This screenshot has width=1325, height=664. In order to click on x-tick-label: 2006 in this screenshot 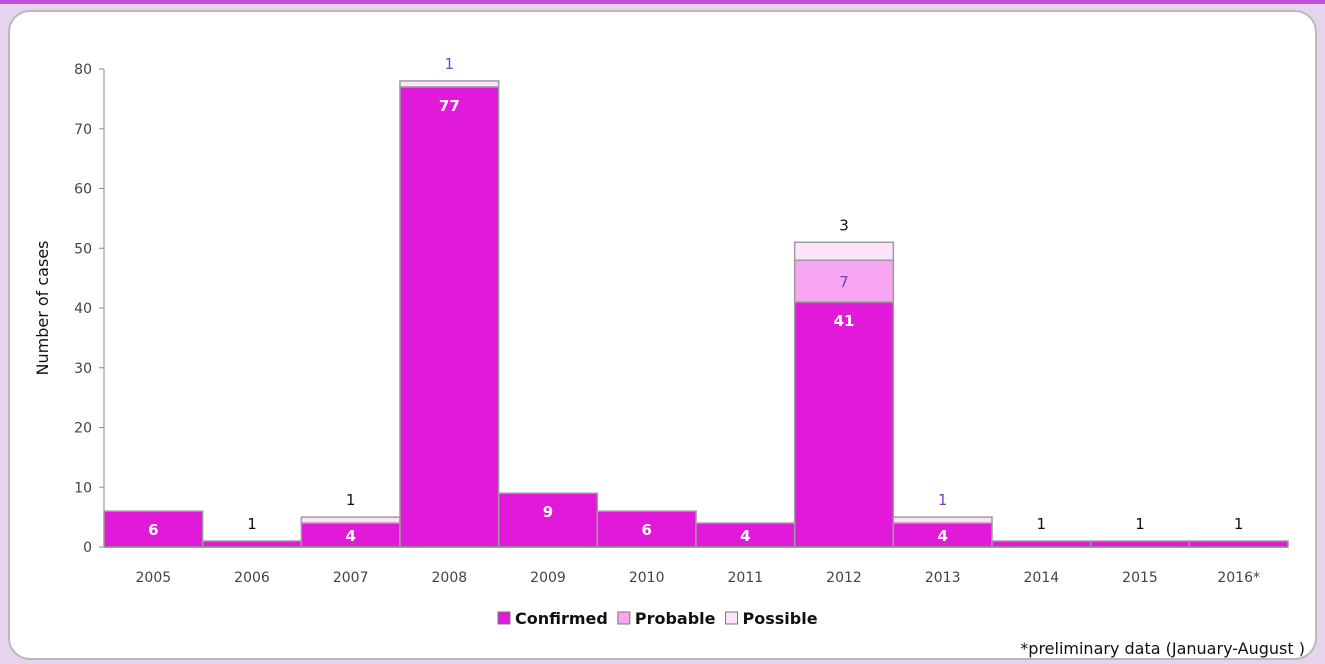, I will do `click(252, 578)`.